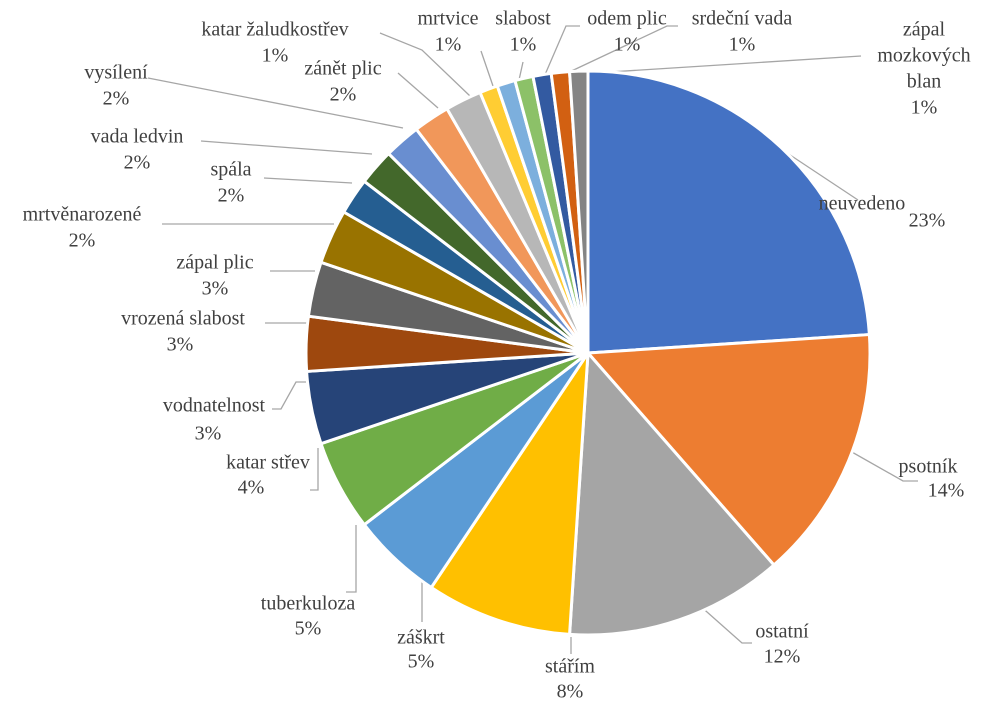 Image resolution: width=1001 pixels, height=706 pixels. What do you see at coordinates (214, 406) in the screenshot?
I see `category-label-vodnatelnost: vodnatelnost` at bounding box center [214, 406].